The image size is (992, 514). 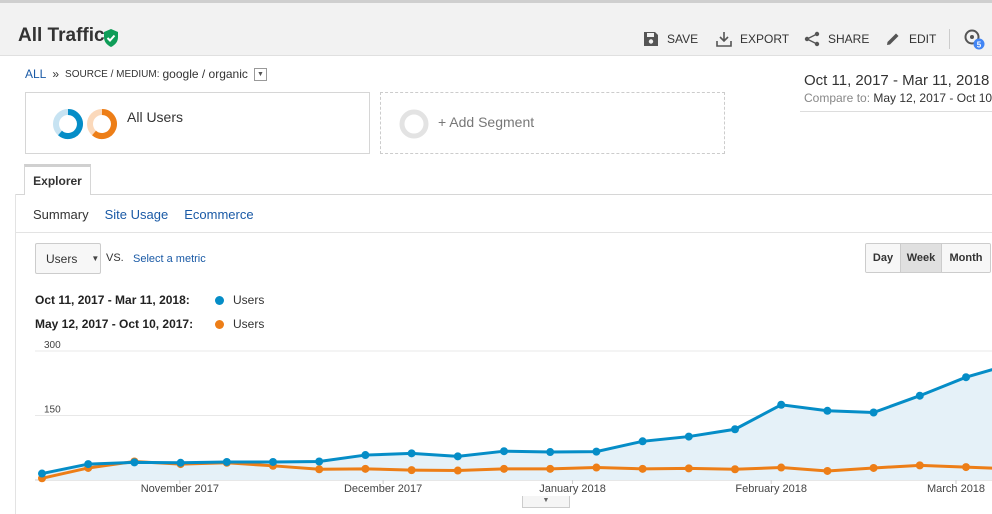 I want to click on share-icon, so click(x=812, y=39).